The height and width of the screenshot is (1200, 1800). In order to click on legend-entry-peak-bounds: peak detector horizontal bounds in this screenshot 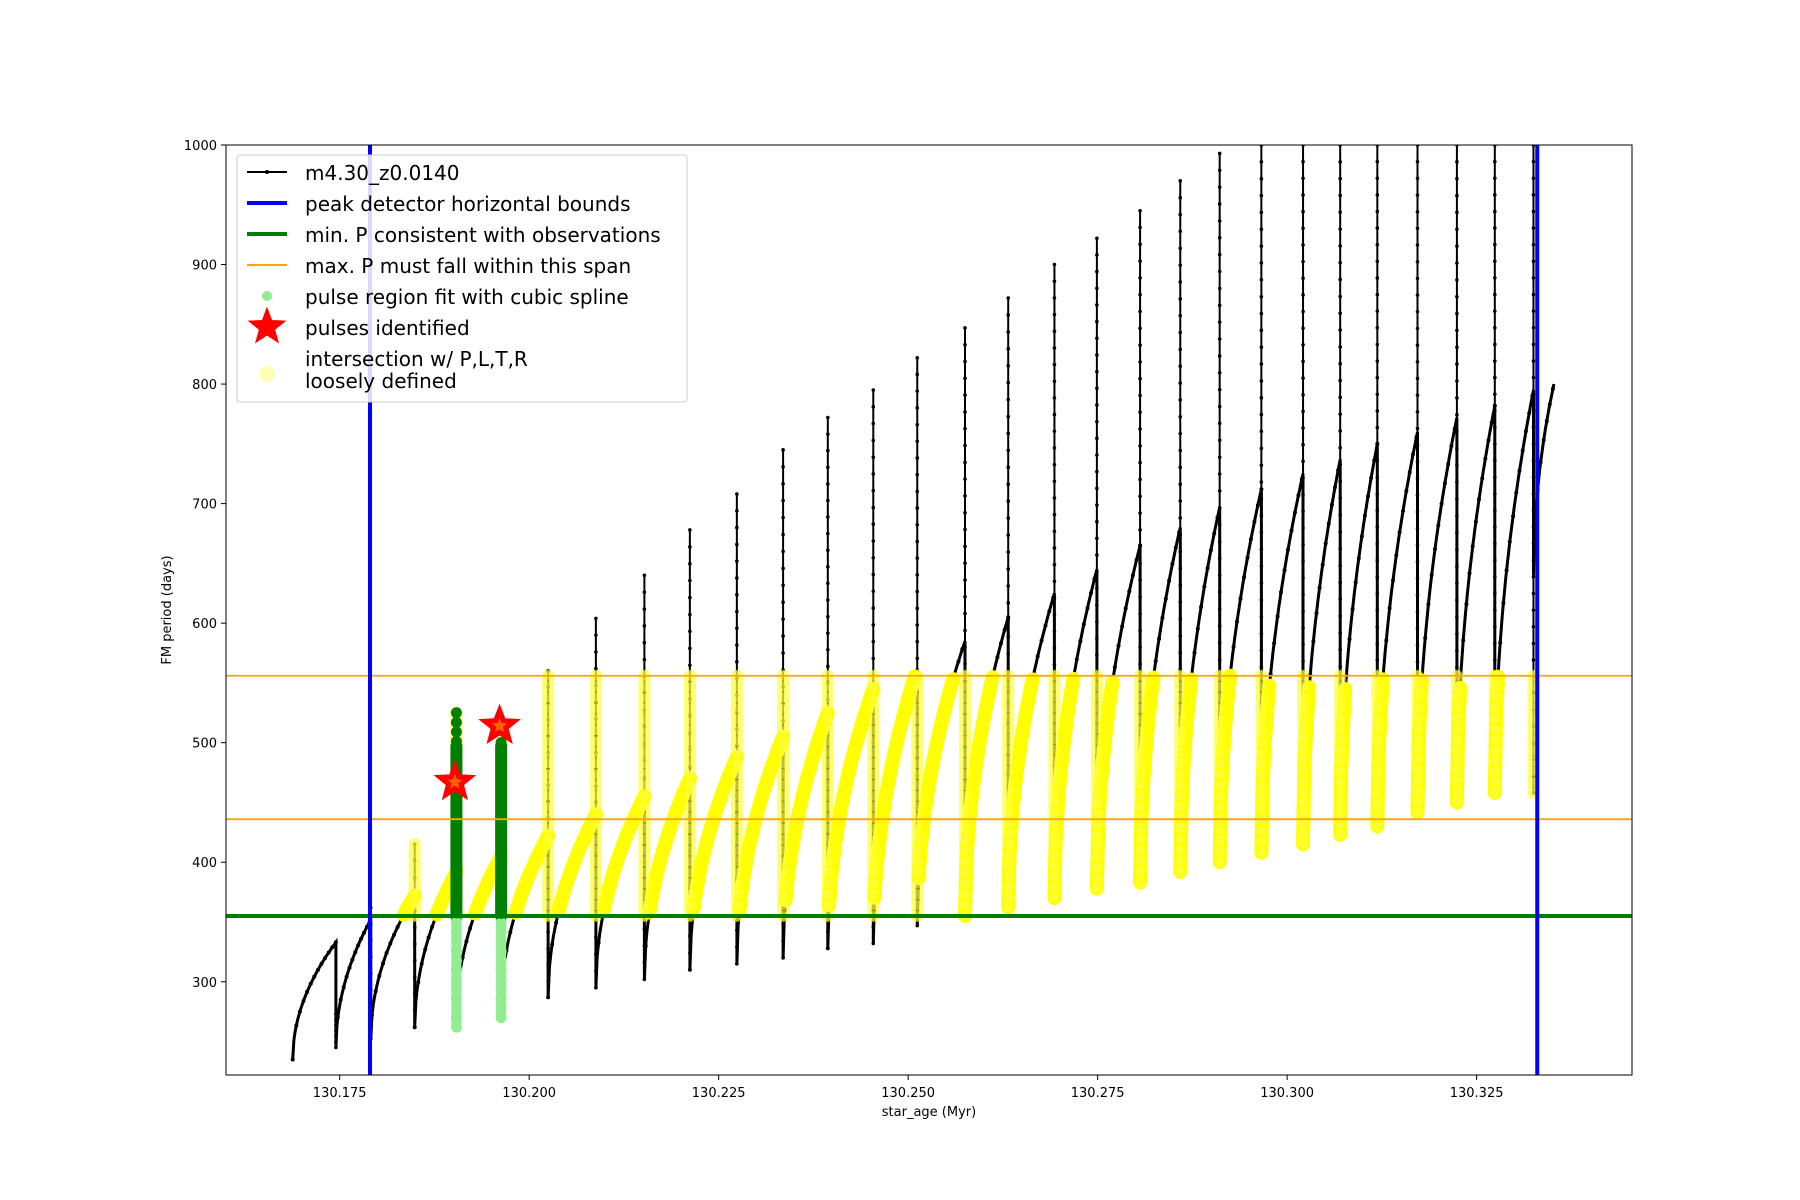, I will do `click(439, 204)`.